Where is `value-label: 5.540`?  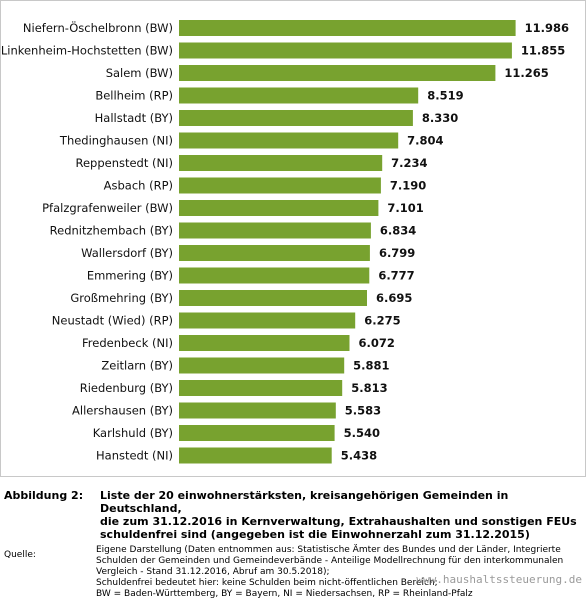 value-label: 5.540 is located at coordinates (362, 433).